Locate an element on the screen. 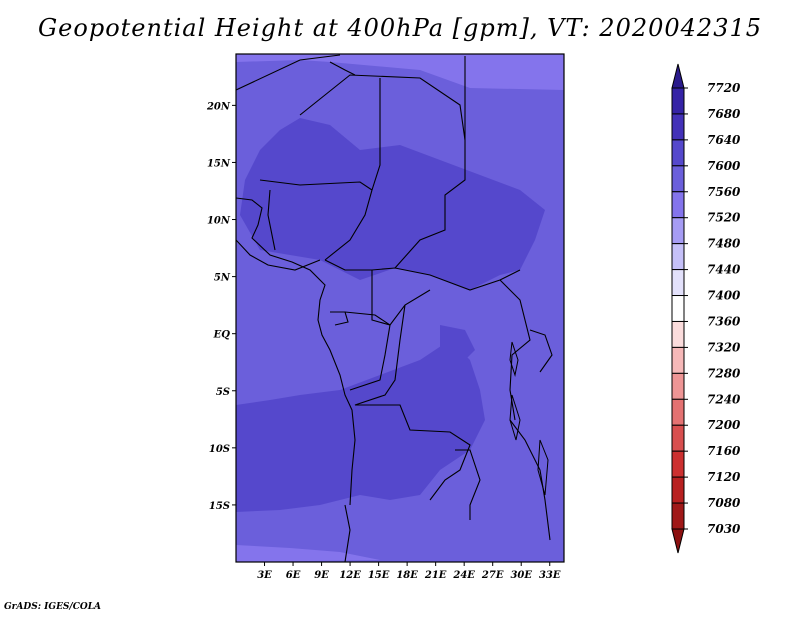 The width and height of the screenshot is (800, 618). field-patch-congo is located at coordinates (457, 345).